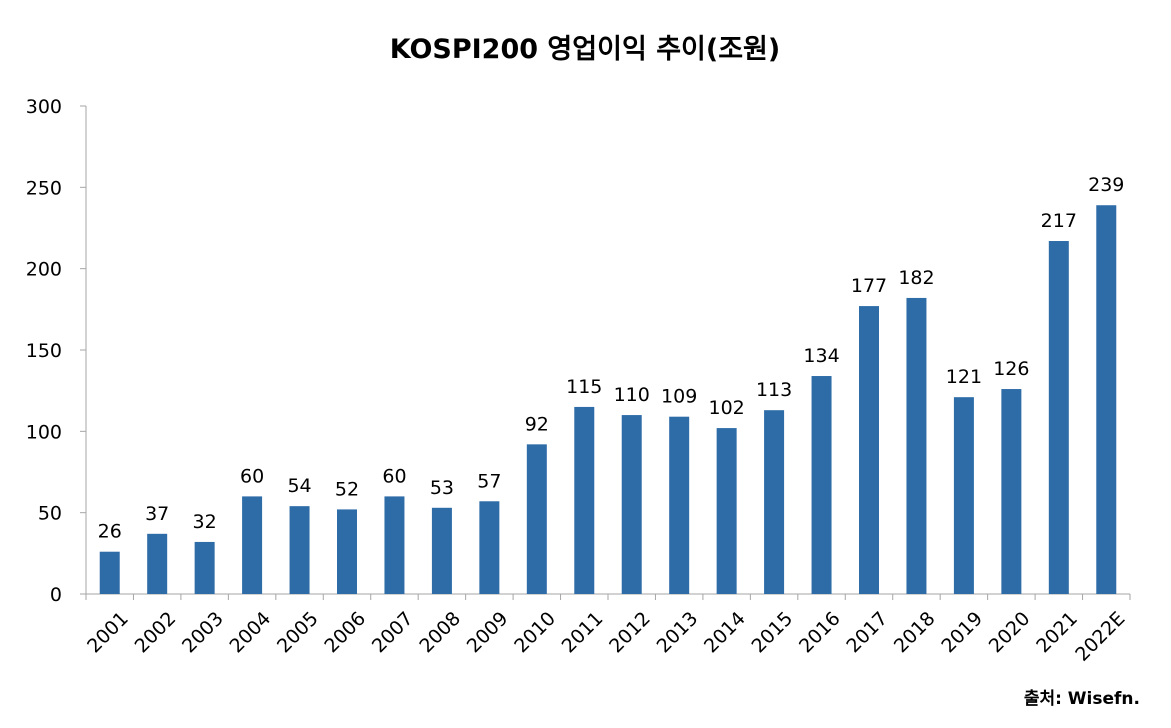 The image size is (1171, 728). I want to click on data-label-2012: 110, so click(632, 395).